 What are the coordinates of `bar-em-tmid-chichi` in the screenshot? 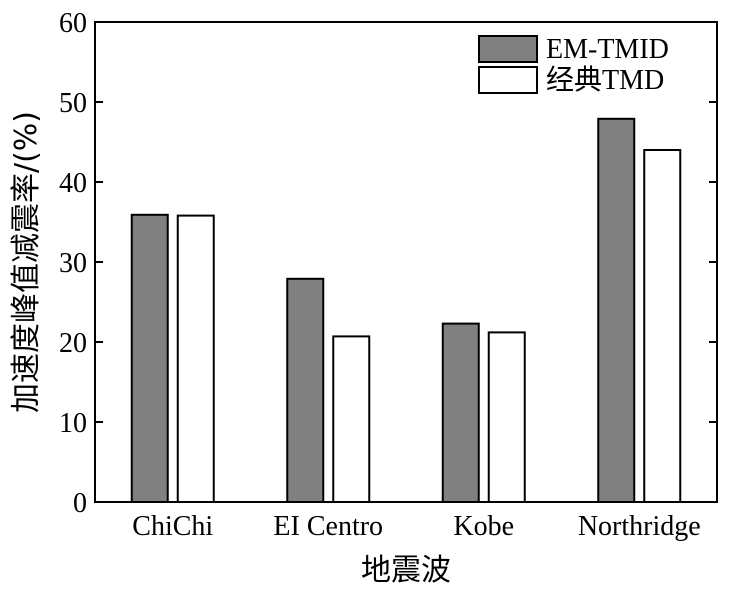 It's located at (149, 358).